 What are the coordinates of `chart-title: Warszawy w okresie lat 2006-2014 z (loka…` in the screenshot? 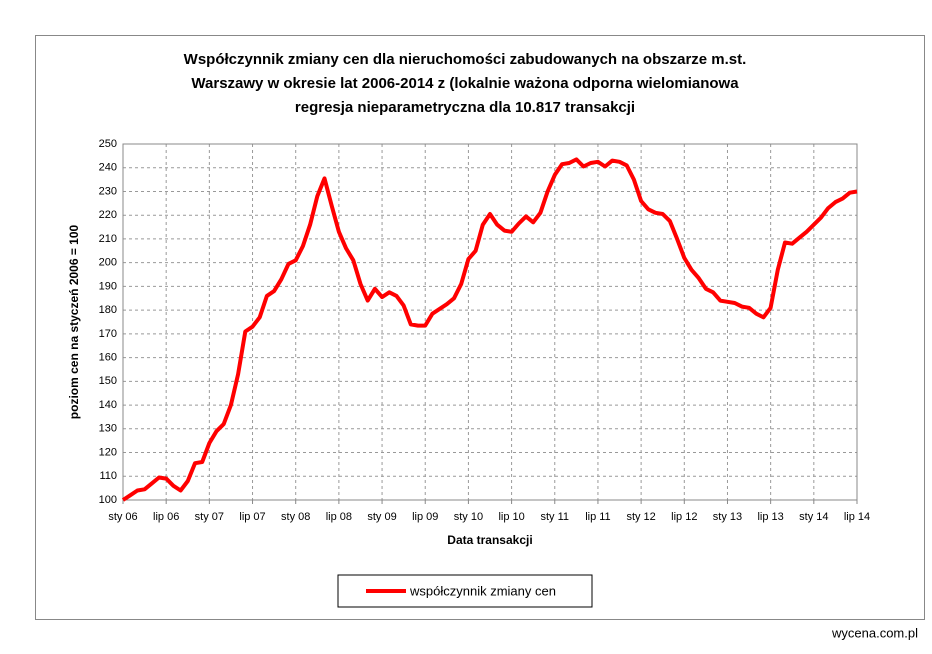 It's located at (465, 83).